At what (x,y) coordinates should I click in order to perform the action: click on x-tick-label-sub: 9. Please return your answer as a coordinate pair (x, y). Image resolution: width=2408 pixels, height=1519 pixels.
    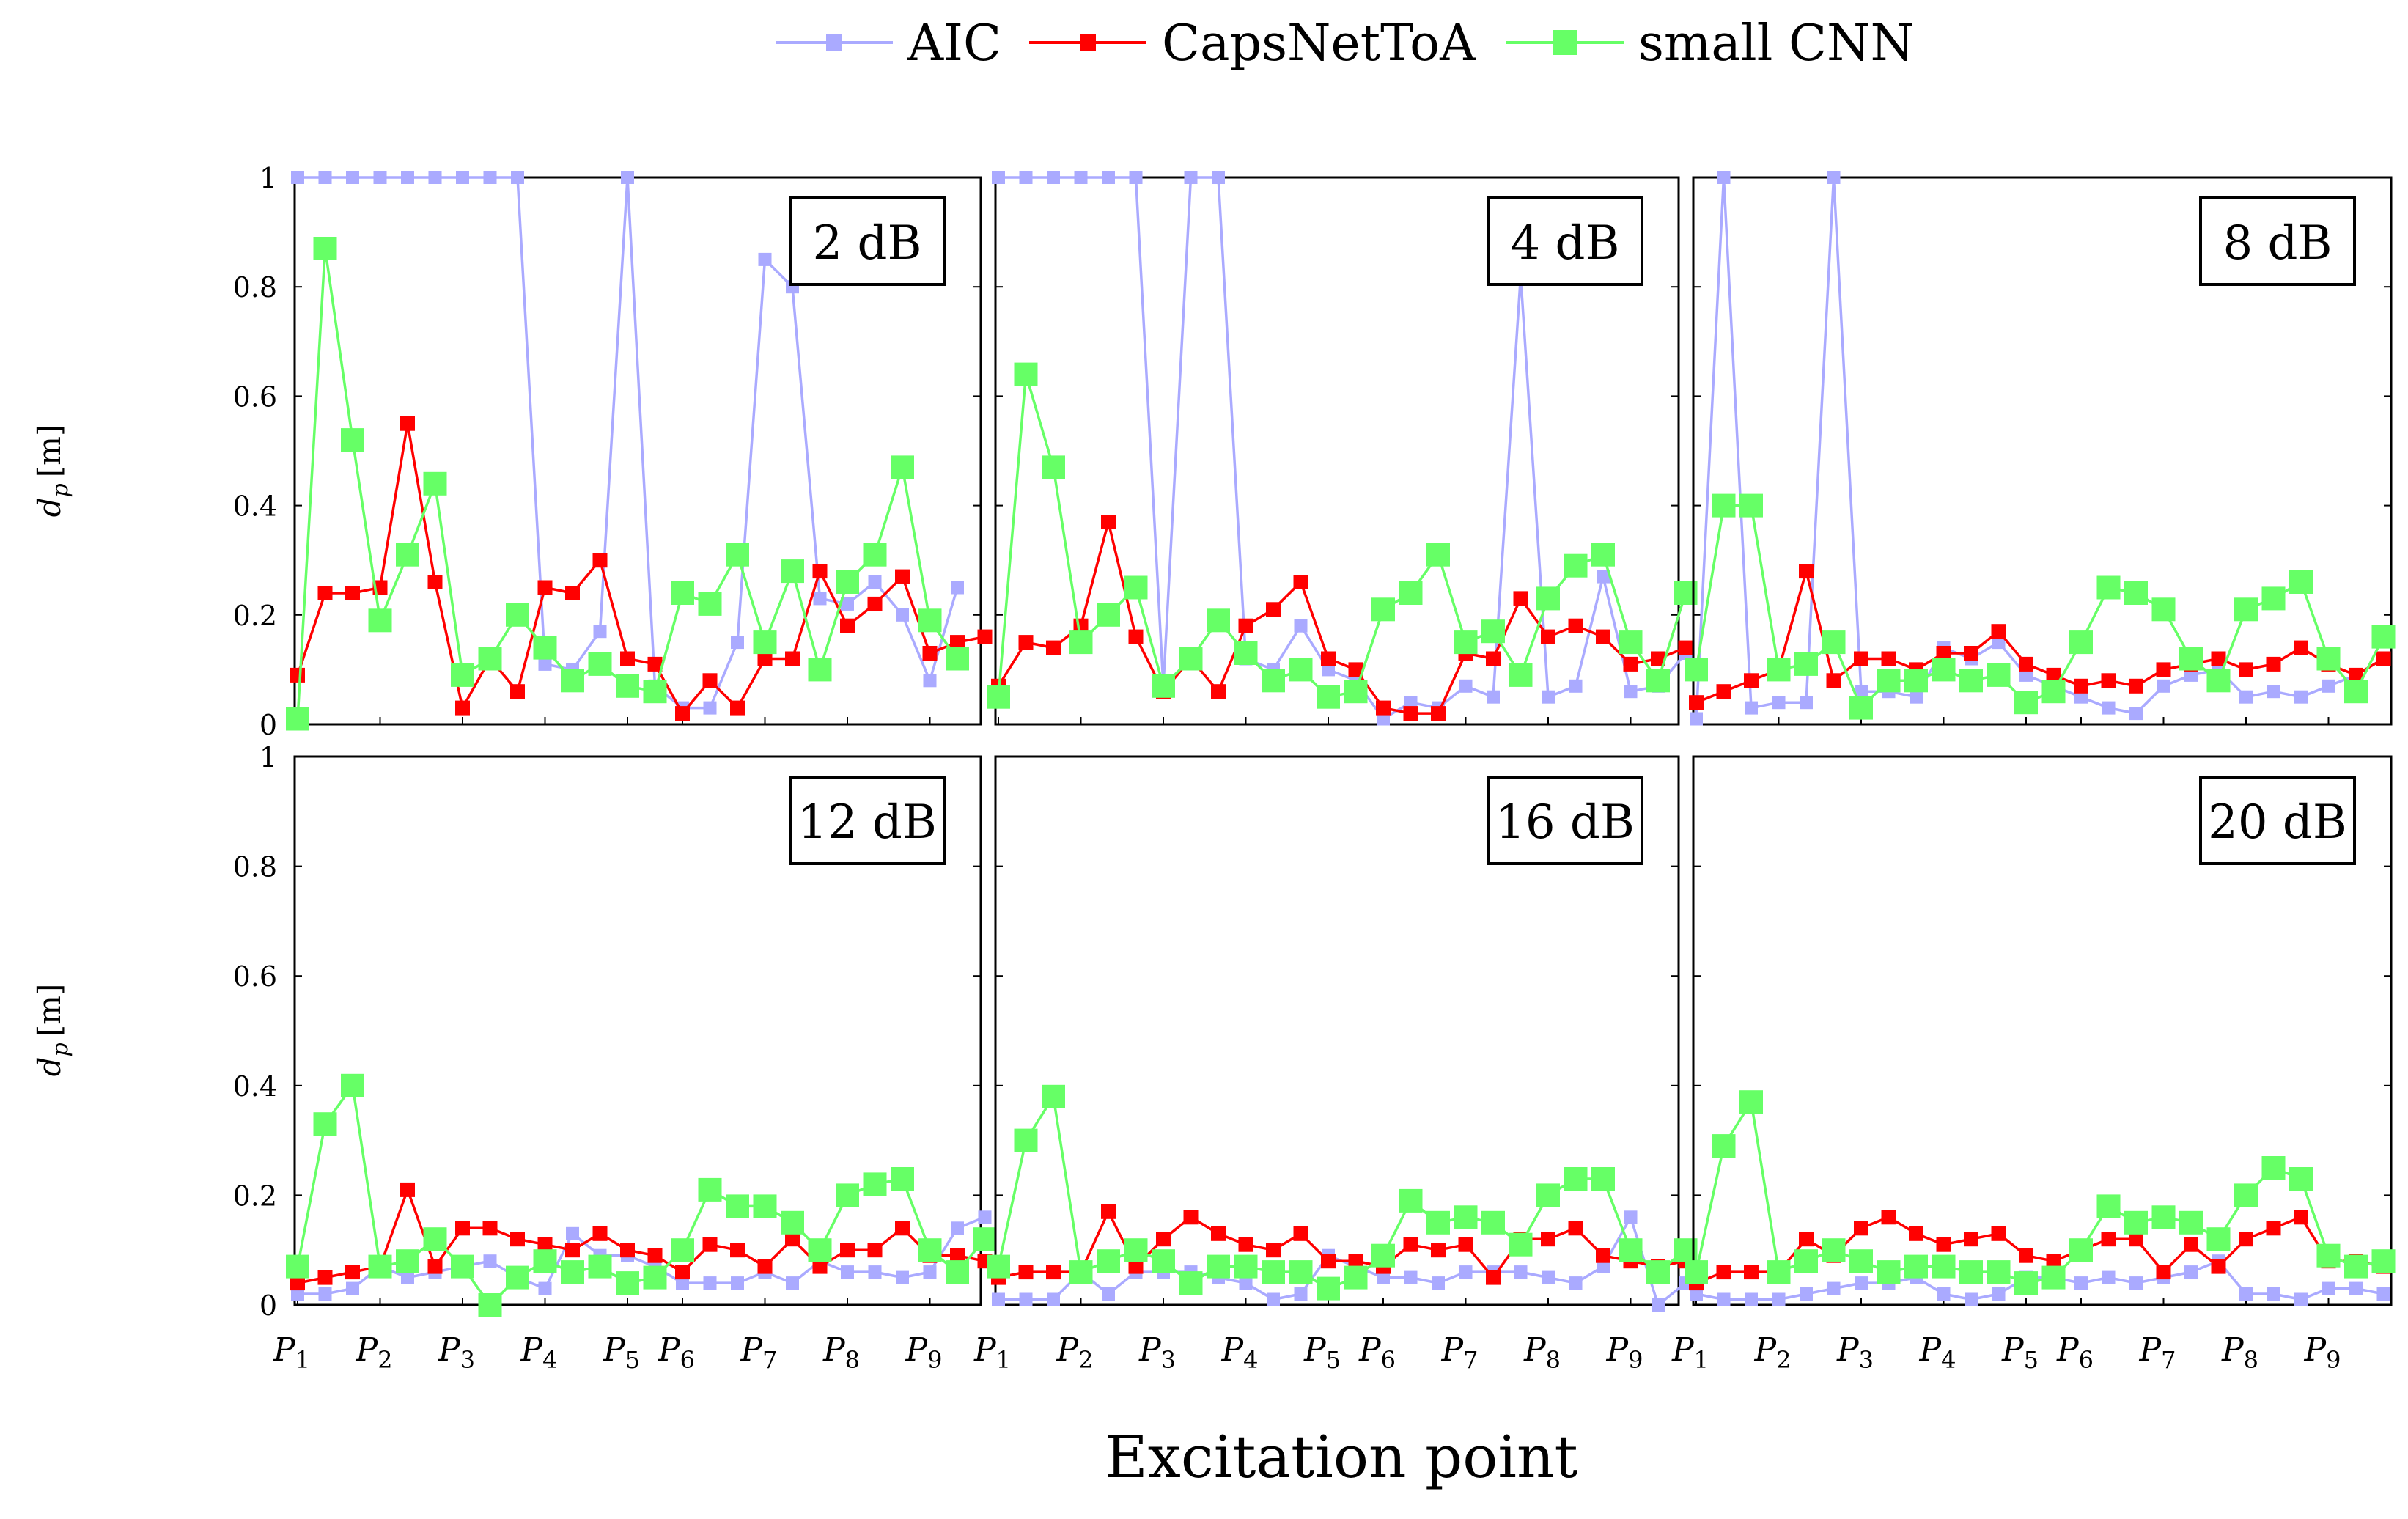
    Looking at the image, I should click on (1636, 1360).